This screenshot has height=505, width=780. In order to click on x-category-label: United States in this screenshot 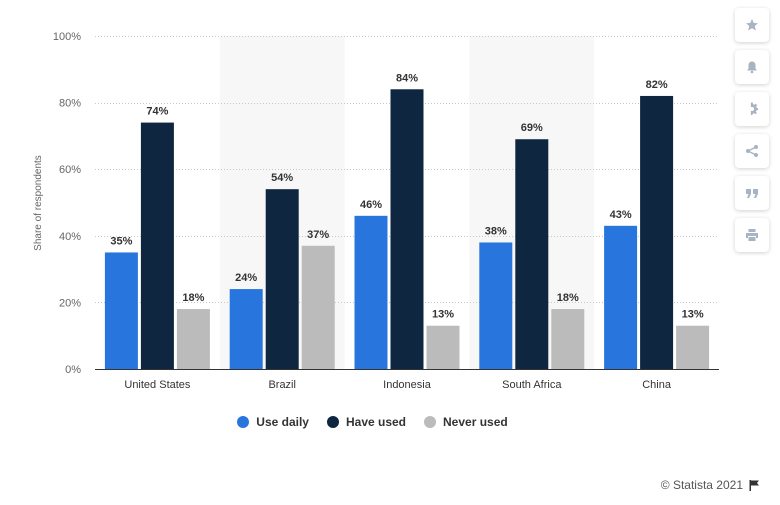, I will do `click(157, 385)`.